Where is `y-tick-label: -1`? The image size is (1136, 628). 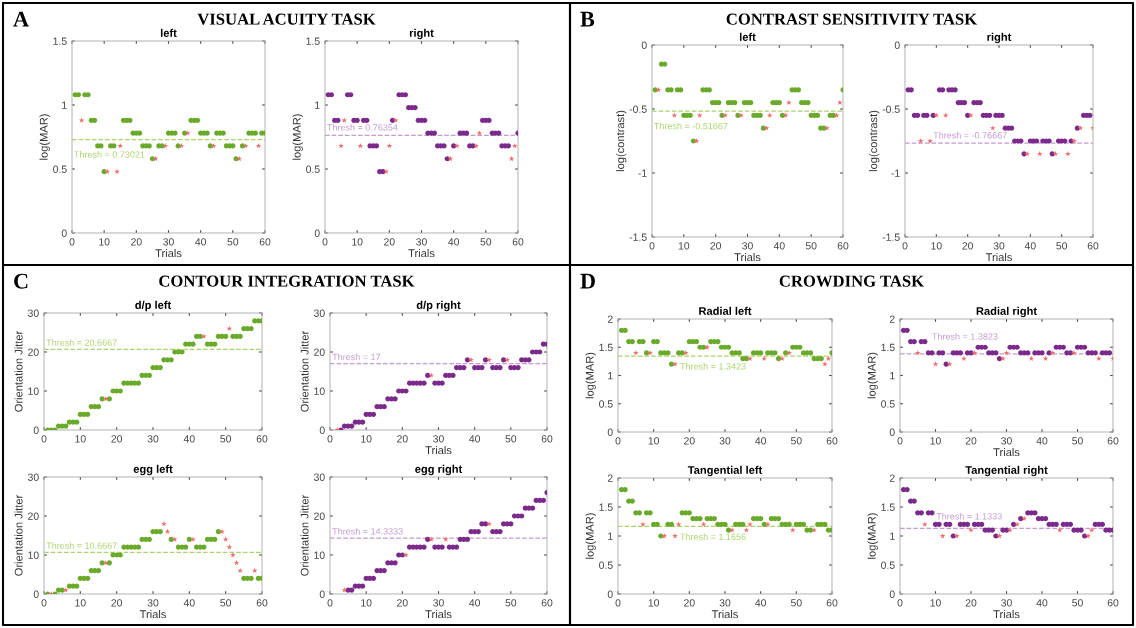
y-tick-label: -1 is located at coordinates (895, 173).